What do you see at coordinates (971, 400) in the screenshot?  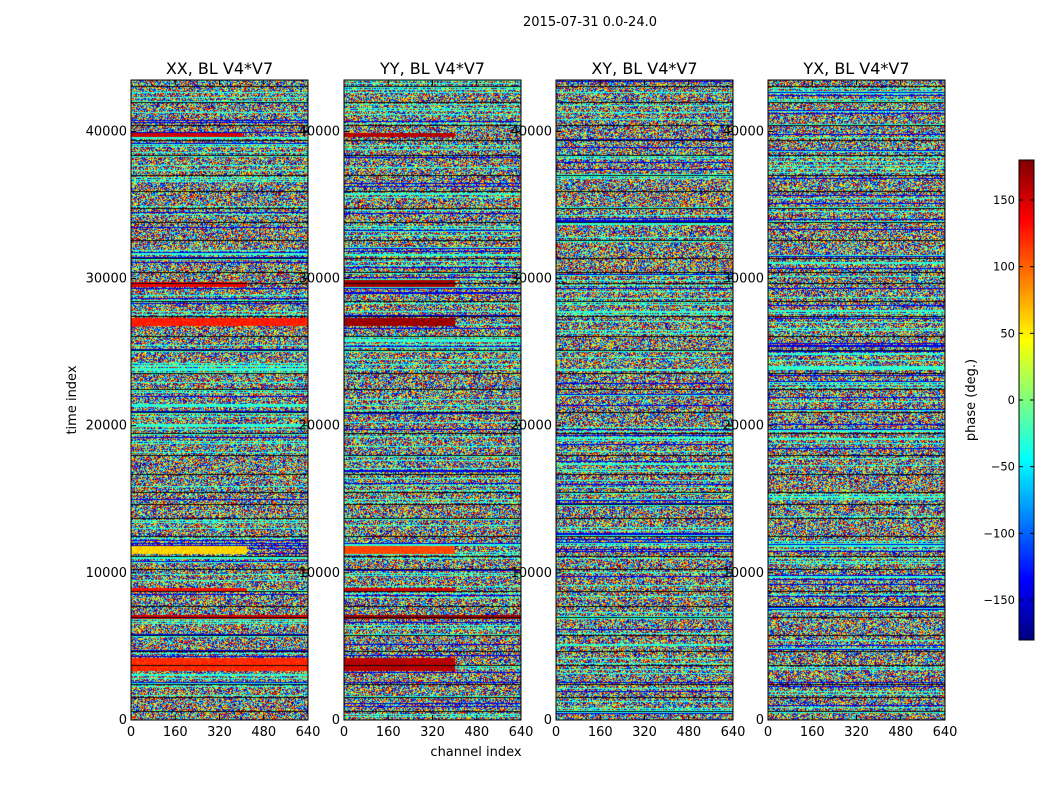 I see `colorbar-label: phase (deg.)` at bounding box center [971, 400].